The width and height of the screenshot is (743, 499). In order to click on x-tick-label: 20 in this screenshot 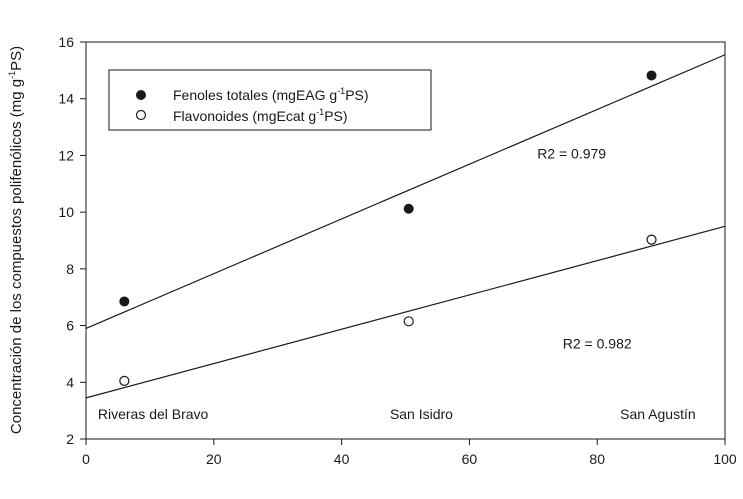, I will do `click(214, 459)`.